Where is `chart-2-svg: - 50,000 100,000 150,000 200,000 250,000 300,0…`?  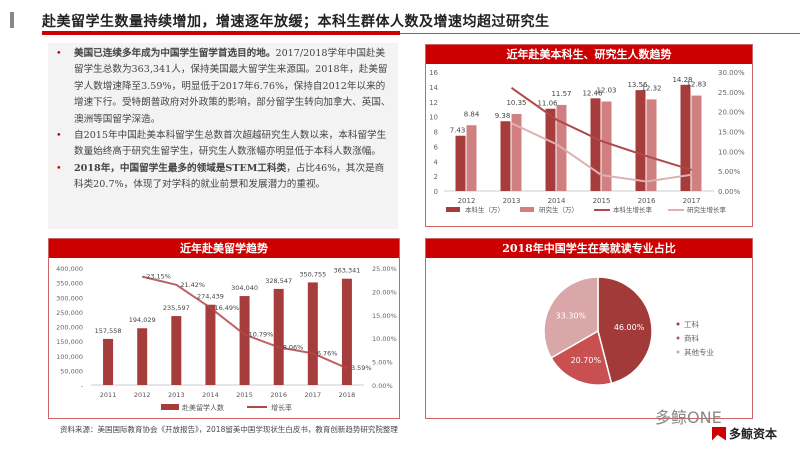
chart-2-svg: - 50,000 100,000 150,000 200,000 250,000 300,0… is located at coordinates (226, 338).